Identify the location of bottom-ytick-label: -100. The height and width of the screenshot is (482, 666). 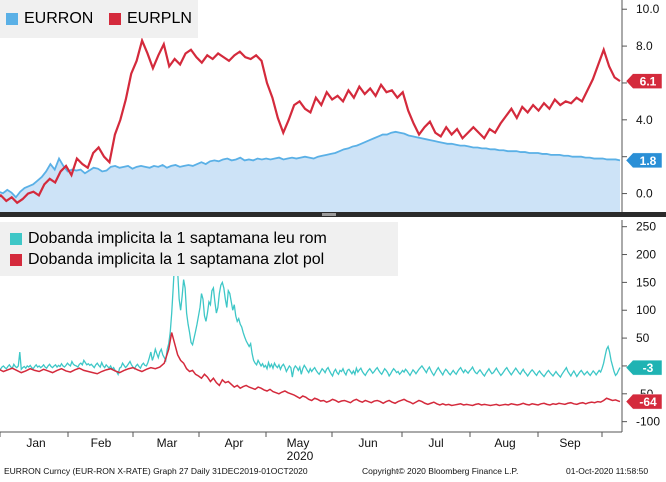
(648, 422).